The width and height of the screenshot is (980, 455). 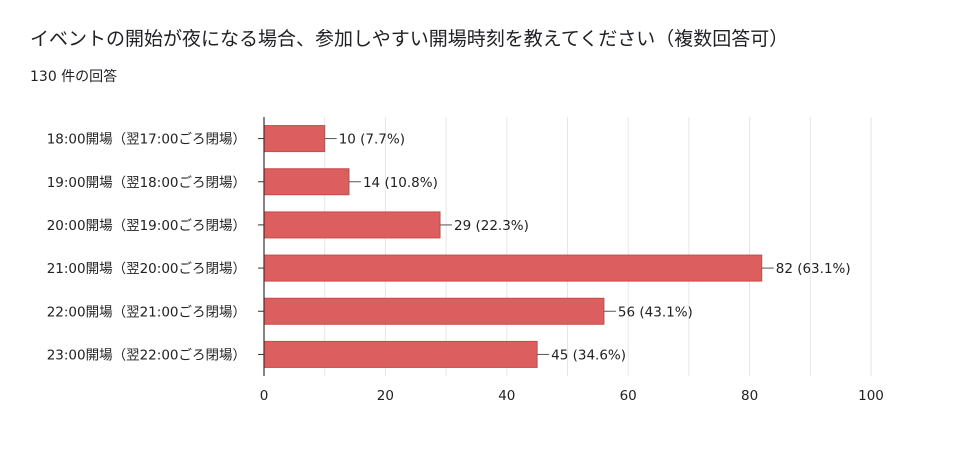 What do you see at coordinates (506, 396) in the screenshot?
I see `x-tick-label: 40` at bounding box center [506, 396].